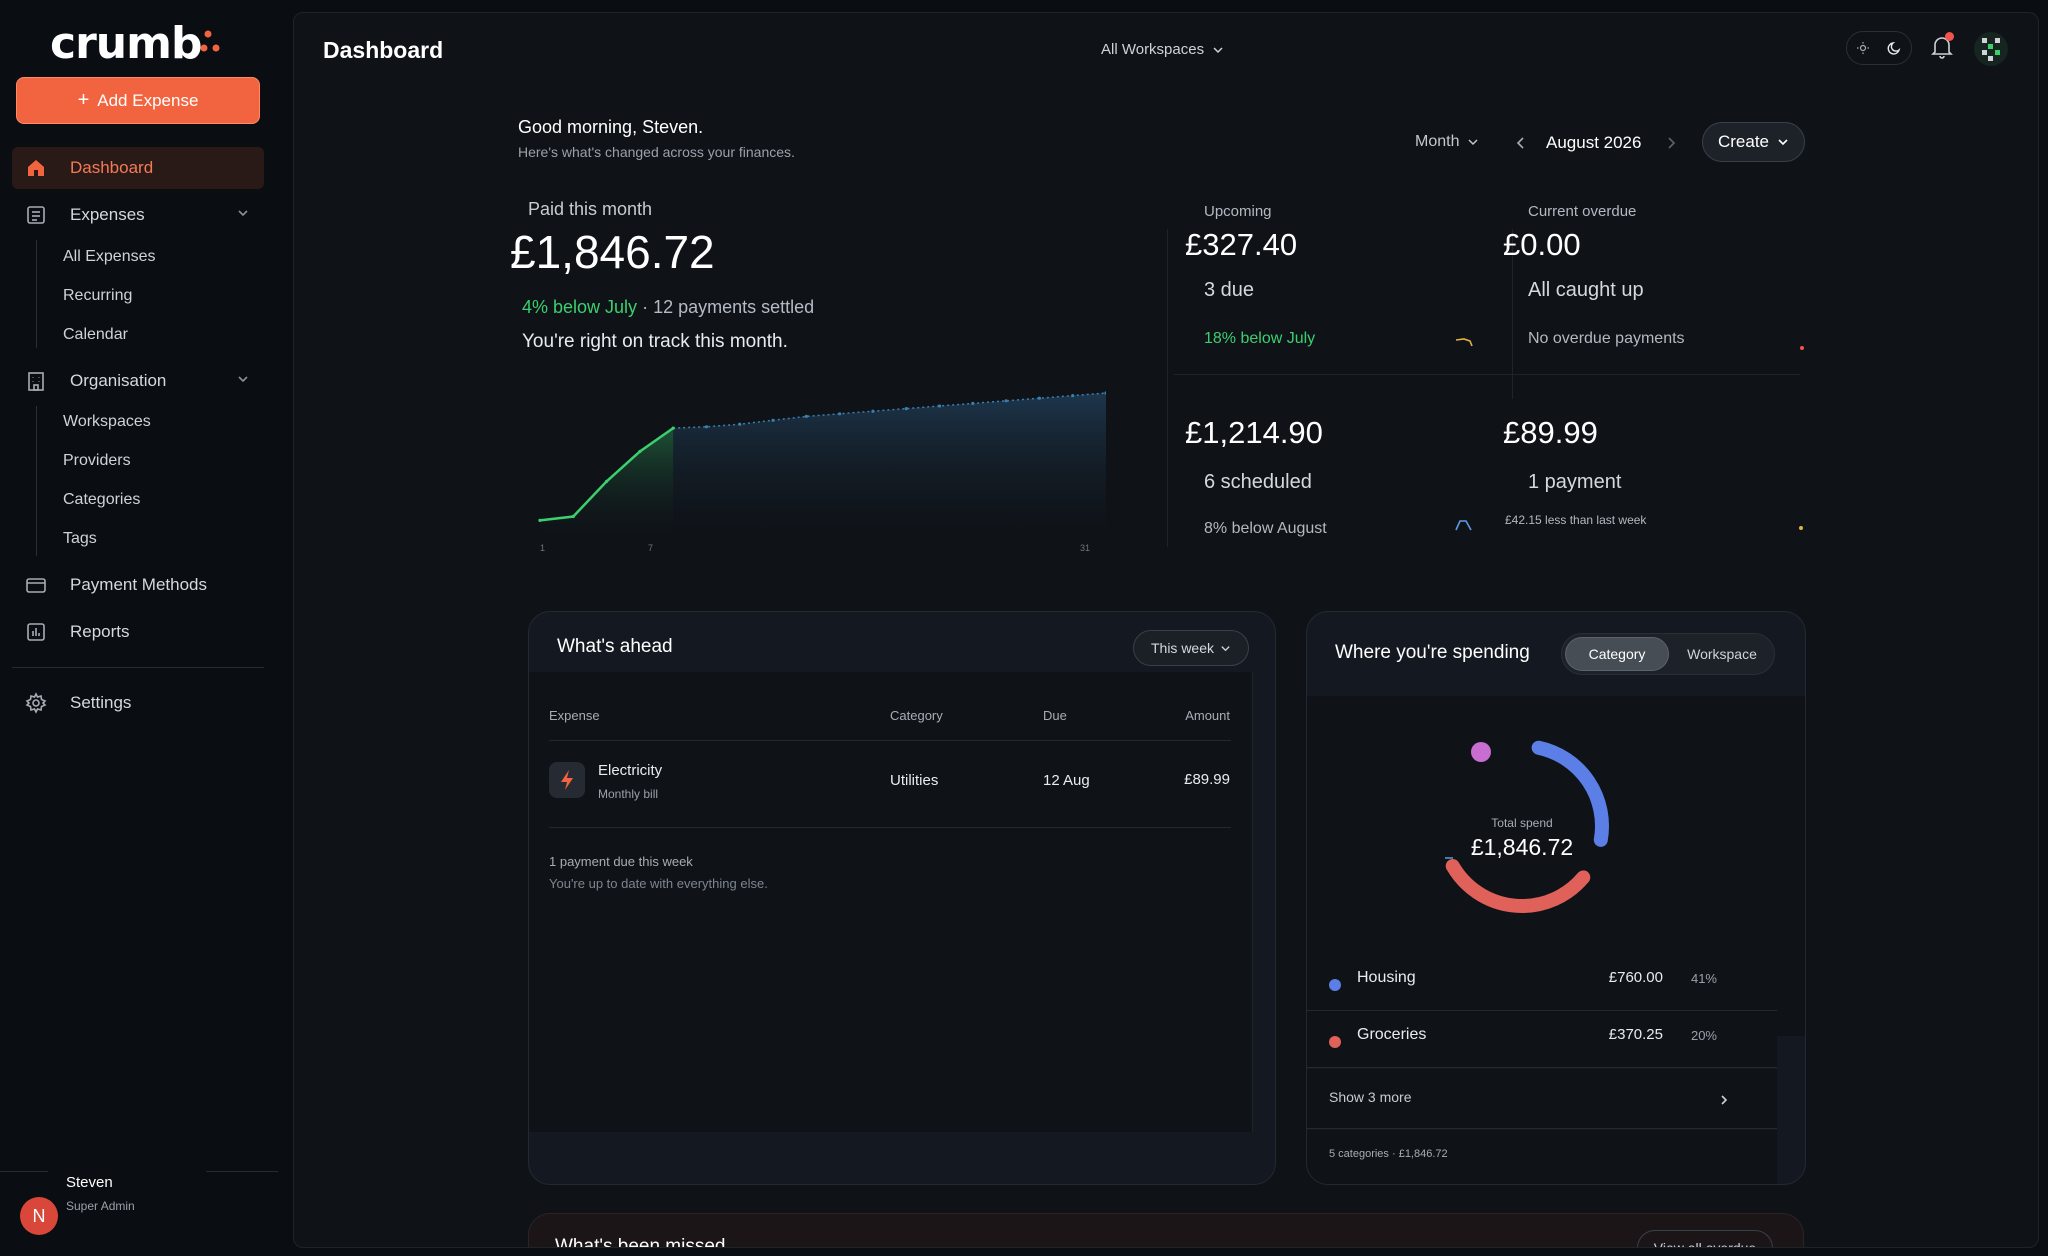 The height and width of the screenshot is (1256, 2048). What do you see at coordinates (36, 481) in the screenshot?
I see `organisation-tree-line` at bounding box center [36, 481].